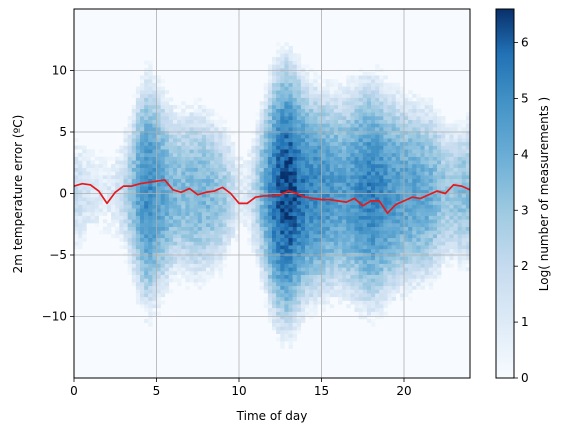 This screenshot has width=561, height=436. Describe the element at coordinates (544, 194) in the screenshot. I see `colorbar-label: Log( number of measurements )` at that location.